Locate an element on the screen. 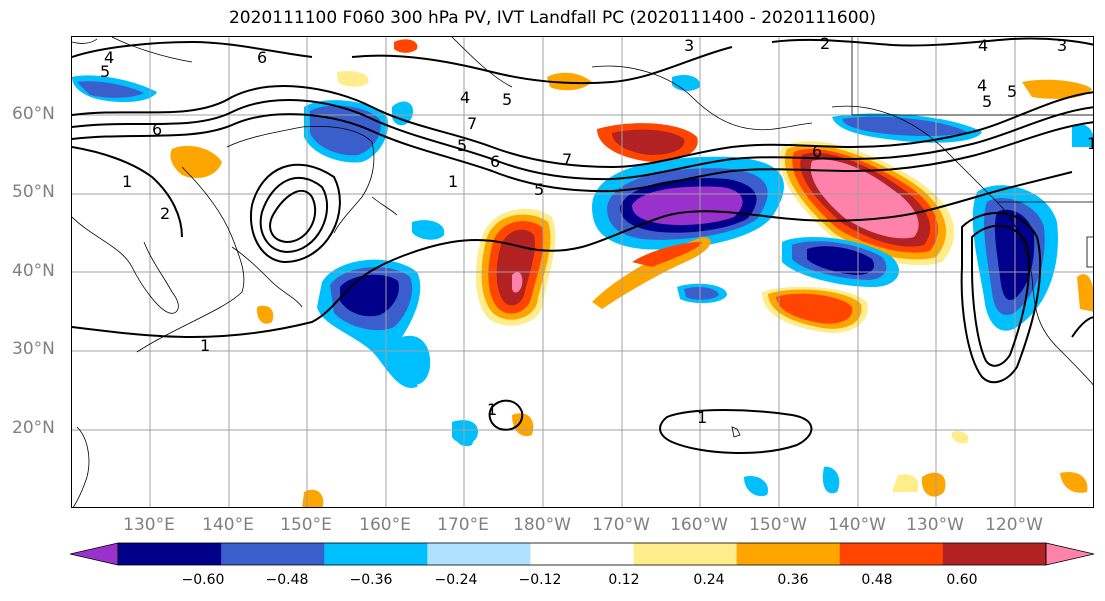  lat-label-40n: 40°N is located at coordinates (33, 271).